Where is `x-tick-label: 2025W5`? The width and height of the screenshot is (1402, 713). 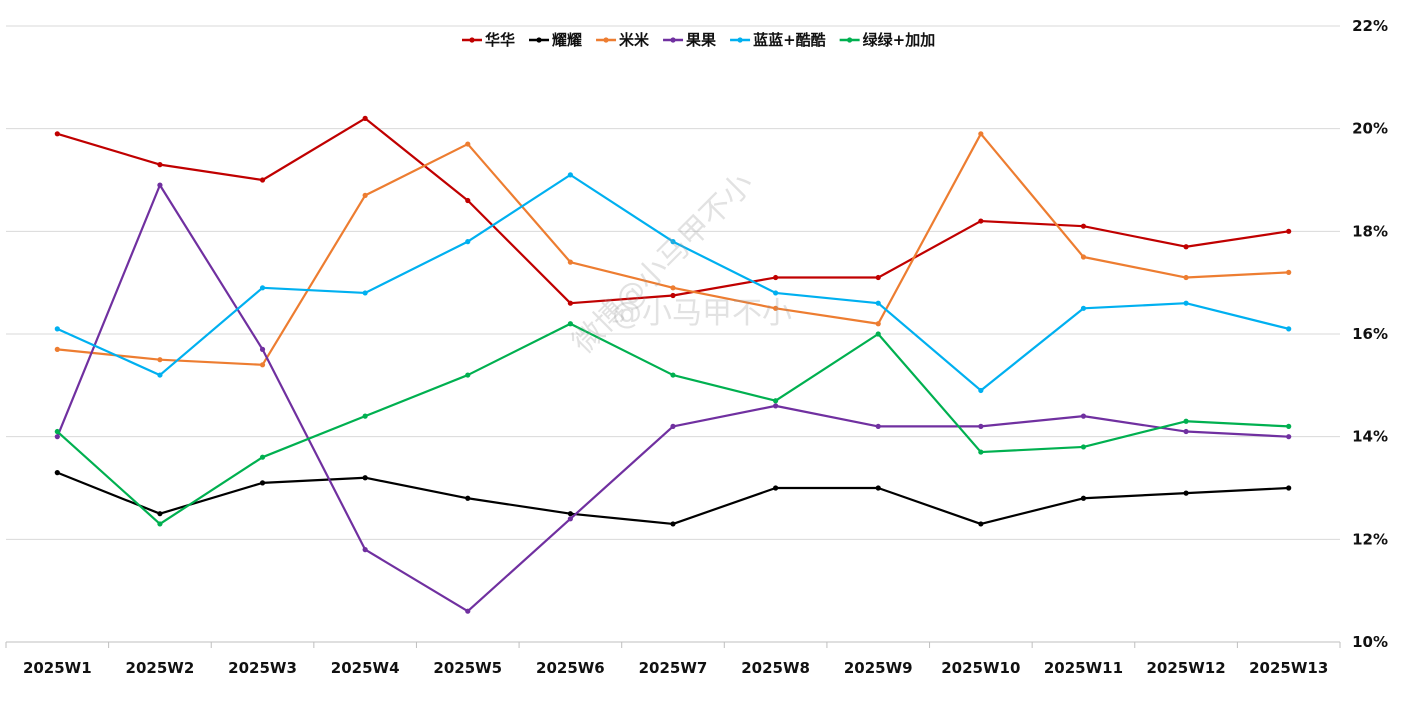
x-tick-label: 2025W5 is located at coordinates (467, 668).